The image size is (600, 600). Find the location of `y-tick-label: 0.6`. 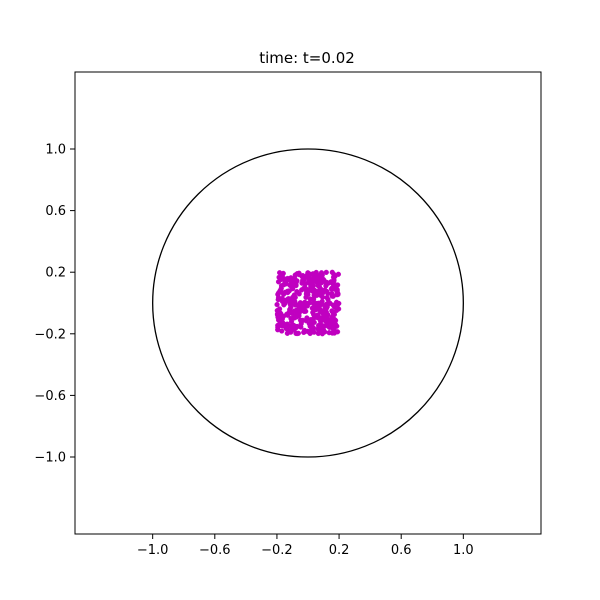

y-tick-label: 0.6 is located at coordinates (55, 211).